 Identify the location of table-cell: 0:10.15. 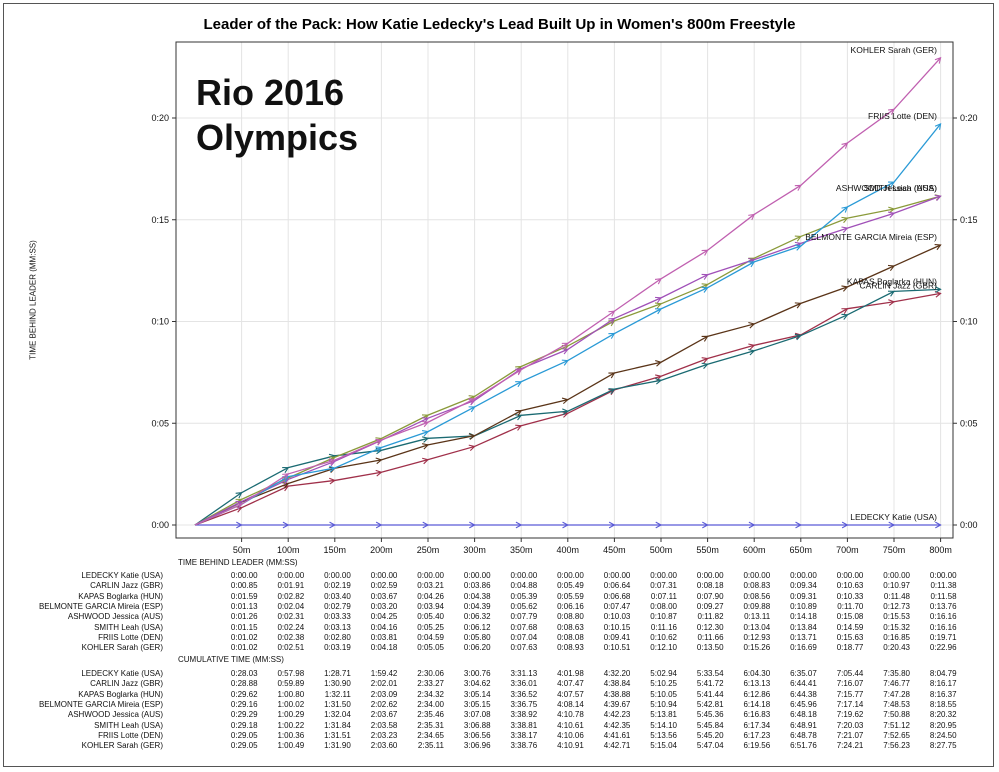
(617, 627).